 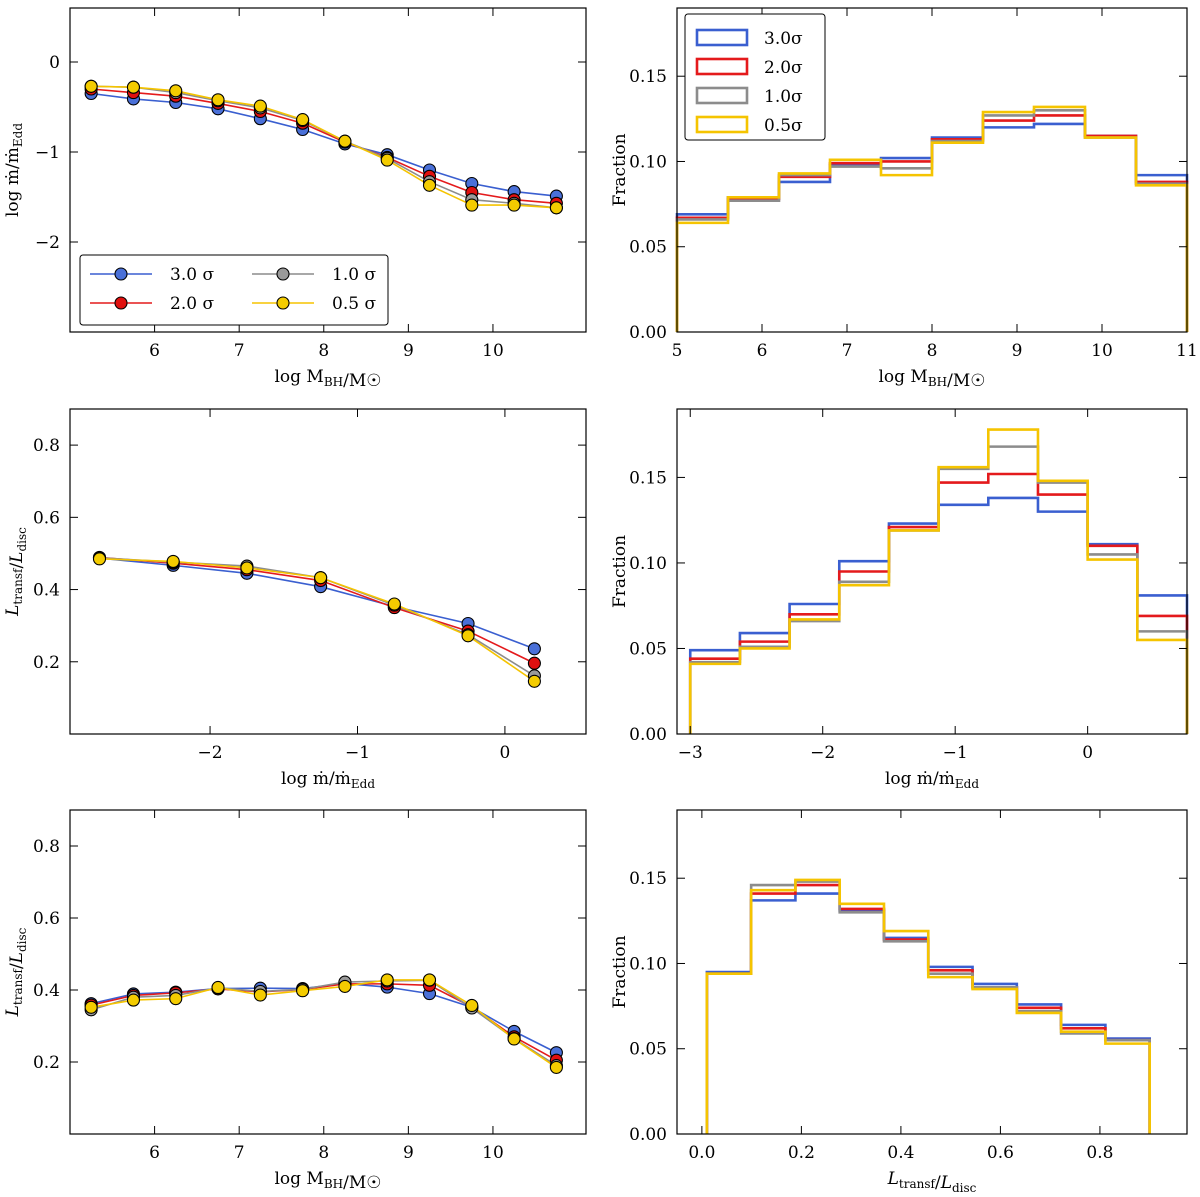 I want to click on legend-label: 3.0σ, so click(x=783, y=39).